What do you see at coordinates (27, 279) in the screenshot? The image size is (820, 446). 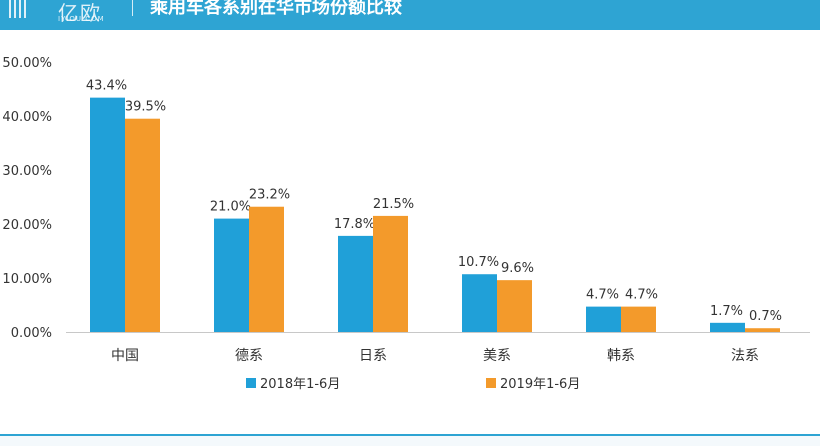 I see `y-tick-label: 10.00%` at bounding box center [27, 279].